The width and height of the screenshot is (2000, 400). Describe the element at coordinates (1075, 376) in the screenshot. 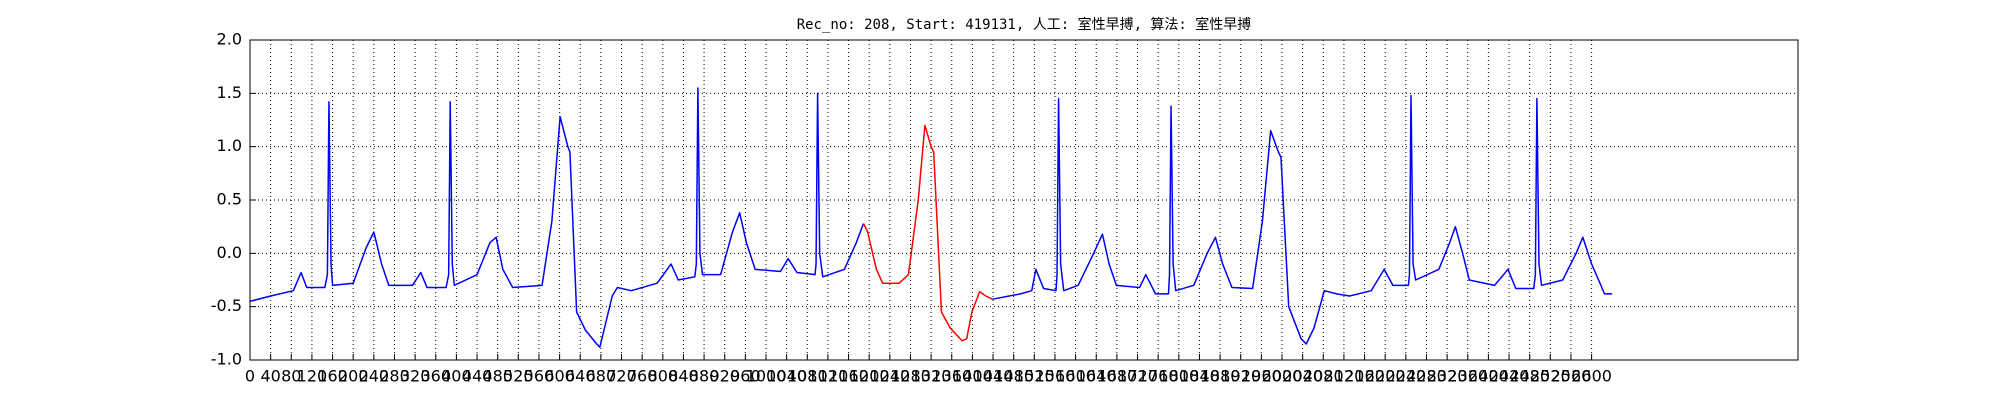

I see `x-tick-label: 1600` at that location.